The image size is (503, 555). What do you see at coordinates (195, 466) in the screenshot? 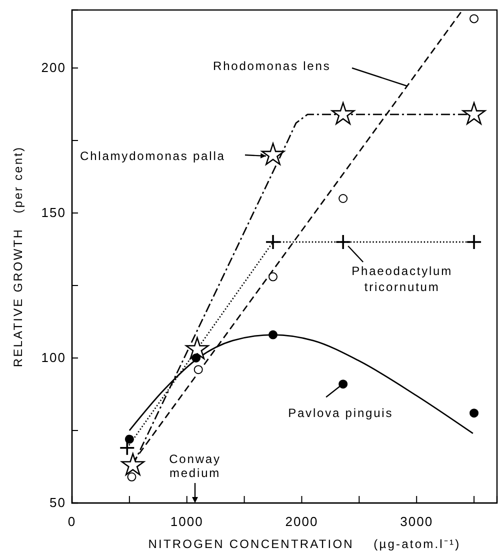
I see `annotation: Conway medium` at bounding box center [195, 466].